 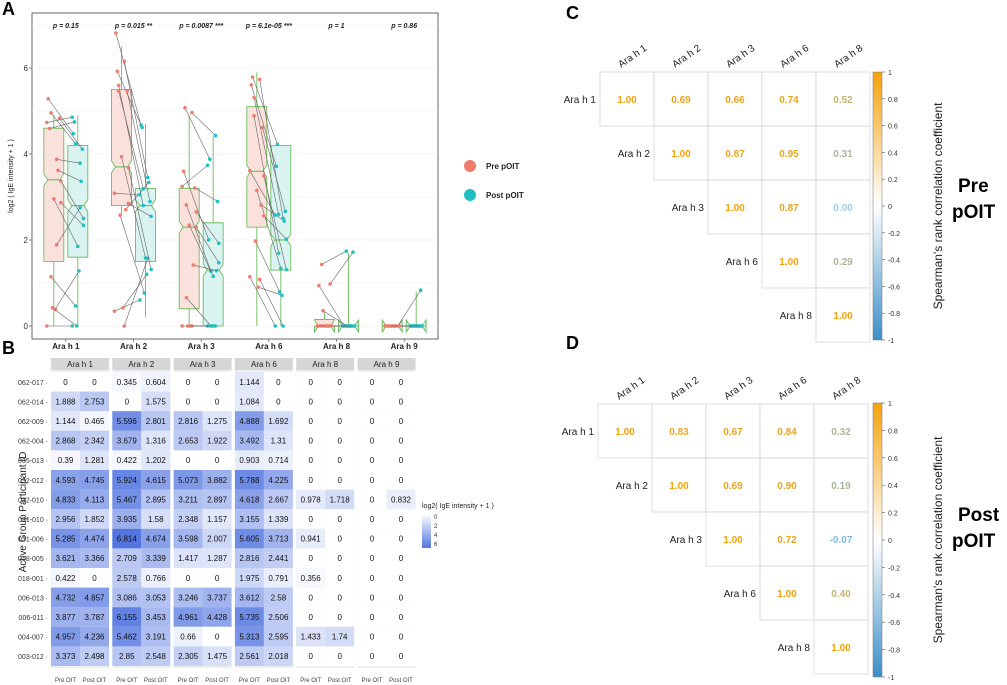 What do you see at coordinates (679, 432) in the screenshot?
I see `correlation-value: 0.83` at bounding box center [679, 432].